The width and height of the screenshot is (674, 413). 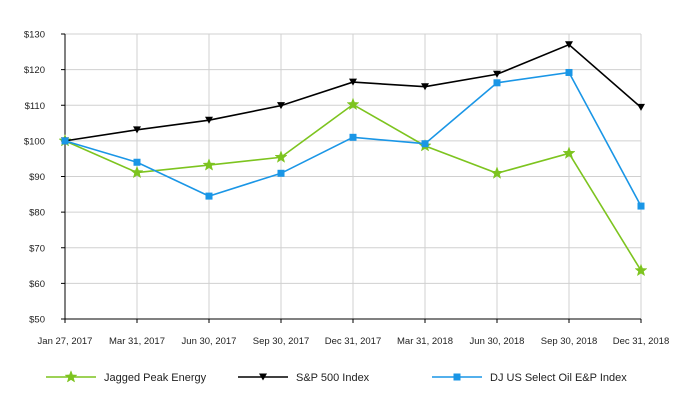 What do you see at coordinates (558, 378) in the screenshot?
I see `legend-label: DJ US Select Oil E&P Index` at bounding box center [558, 378].